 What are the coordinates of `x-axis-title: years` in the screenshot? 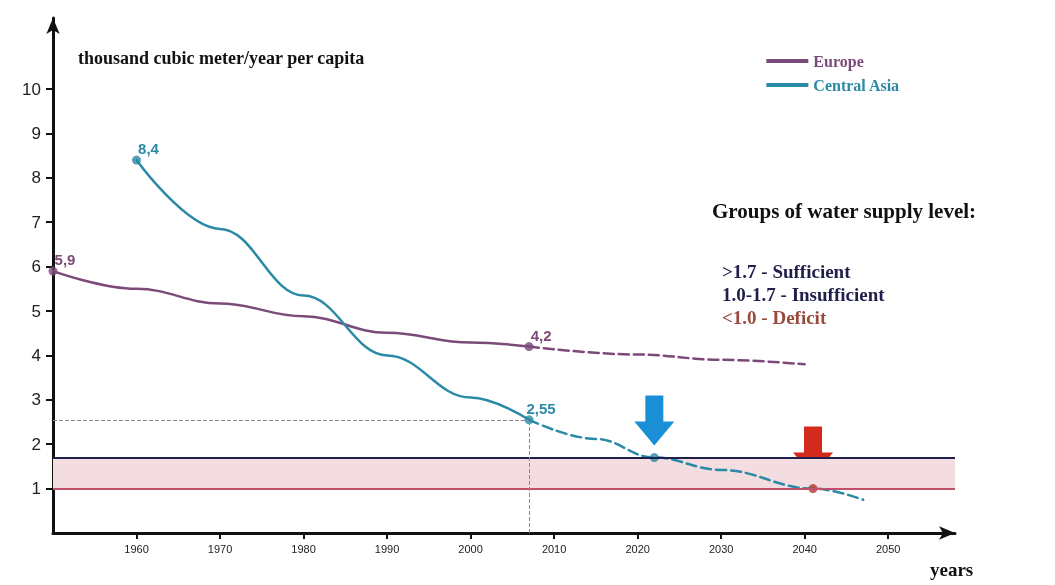 It's located at (952, 569).